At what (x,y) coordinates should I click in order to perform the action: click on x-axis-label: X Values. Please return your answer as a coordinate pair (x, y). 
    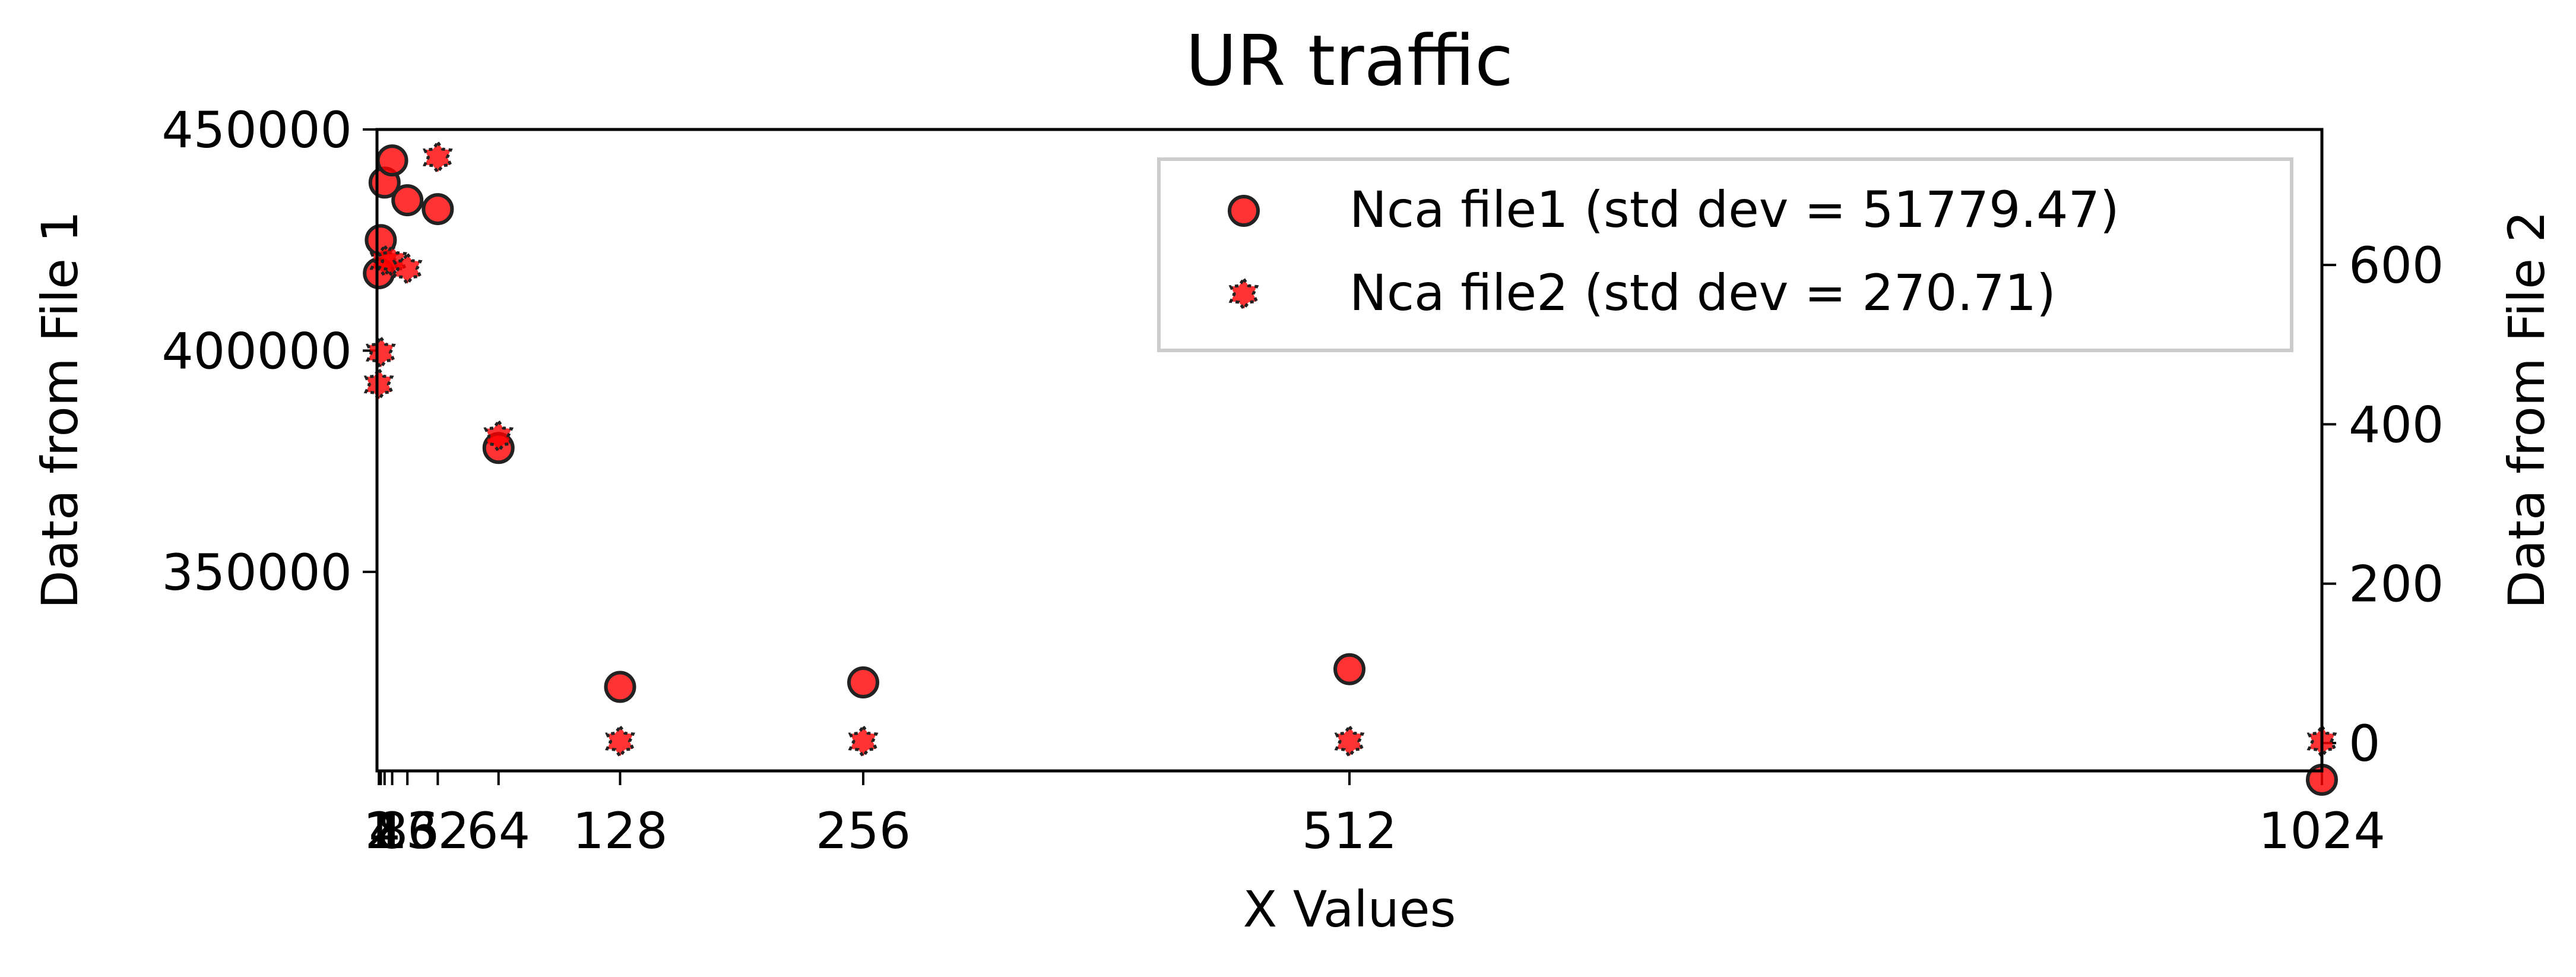
    Looking at the image, I should click on (1349, 909).